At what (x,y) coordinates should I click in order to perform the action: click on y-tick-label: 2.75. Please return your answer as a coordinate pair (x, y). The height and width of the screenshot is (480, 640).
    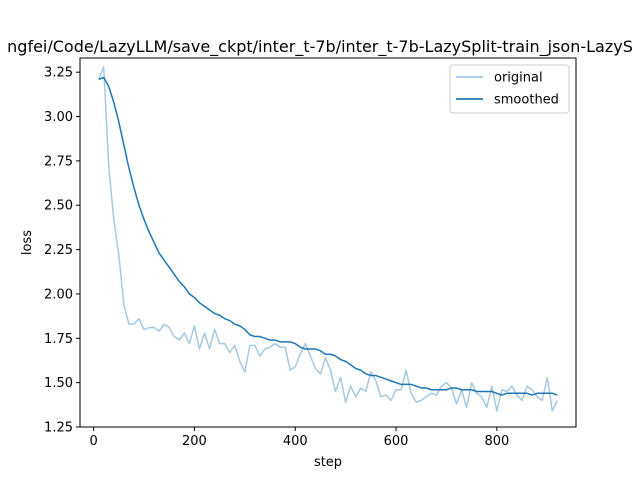
    Looking at the image, I should click on (58, 161).